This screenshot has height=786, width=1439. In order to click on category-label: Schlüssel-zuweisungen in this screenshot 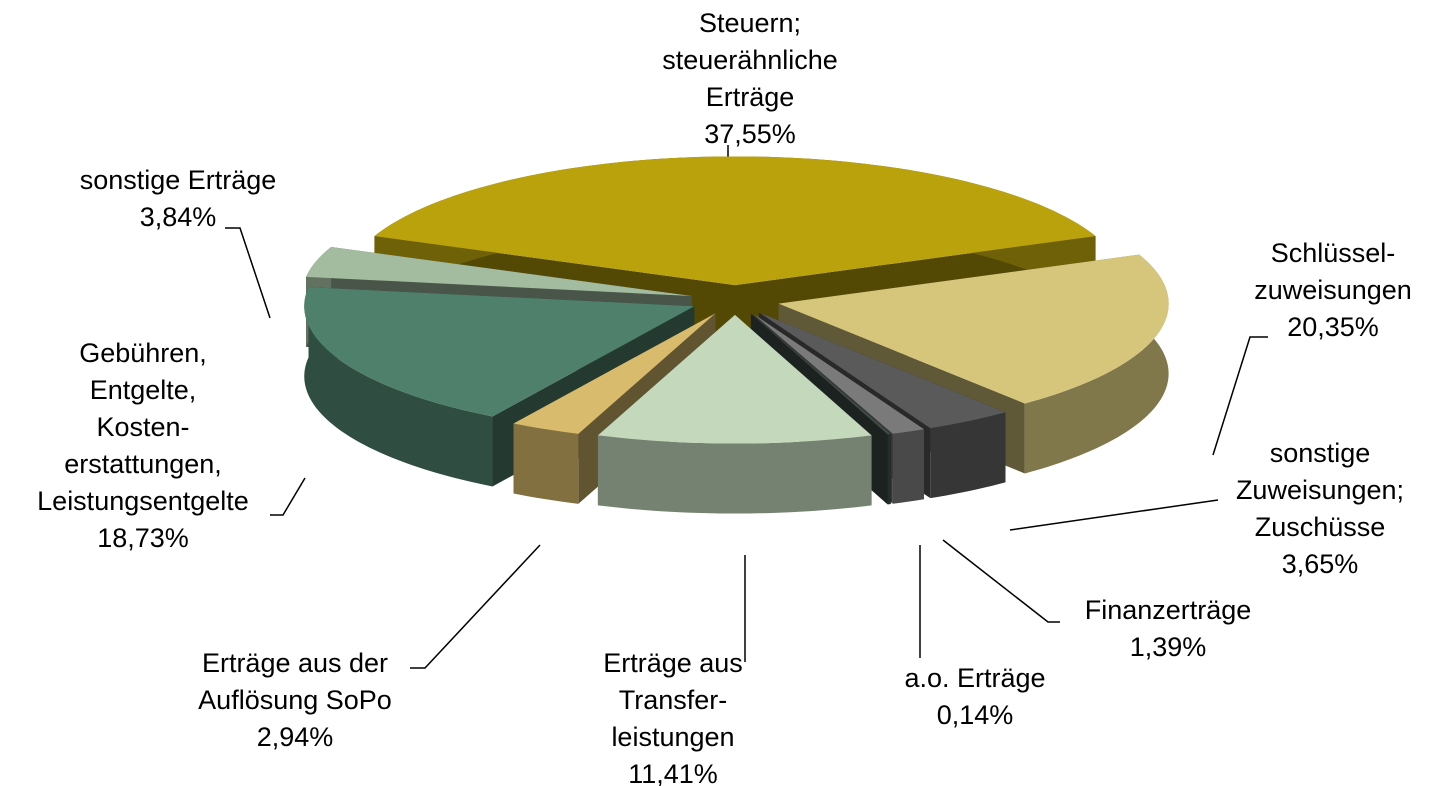, I will do `click(1333, 271)`.